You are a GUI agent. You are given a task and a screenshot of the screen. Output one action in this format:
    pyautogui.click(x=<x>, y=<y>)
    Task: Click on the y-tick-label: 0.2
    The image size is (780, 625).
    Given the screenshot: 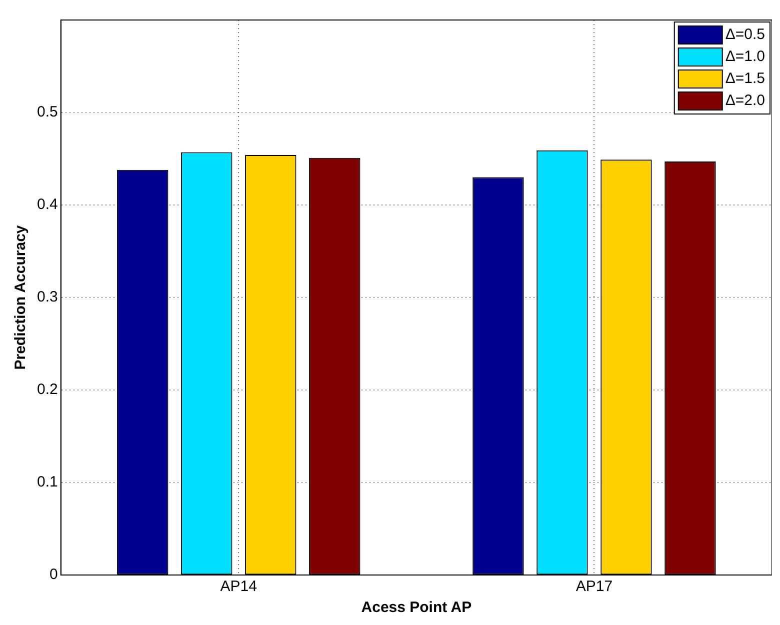 What is the action you would take?
    pyautogui.click(x=47, y=389)
    